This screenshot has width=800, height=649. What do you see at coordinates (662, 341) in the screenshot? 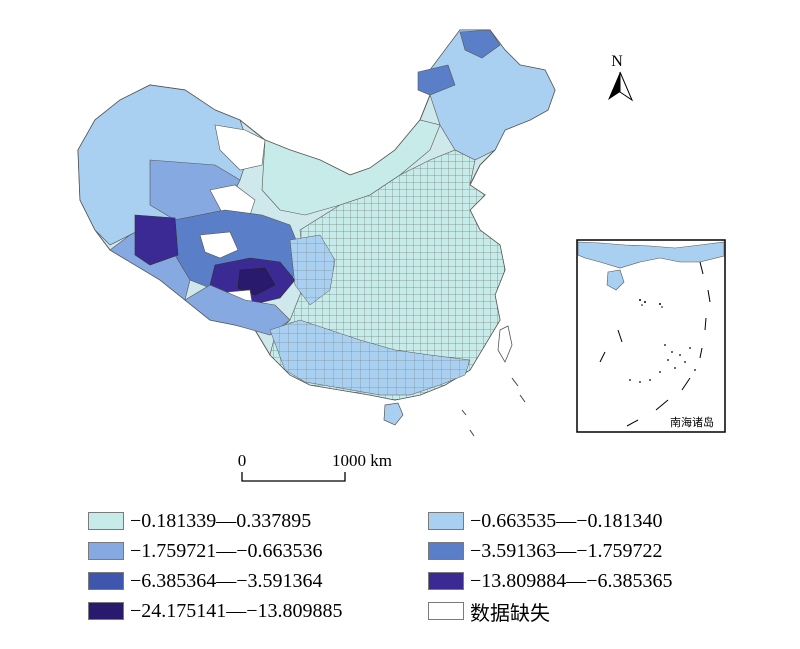
I see `inset-islands` at bounding box center [662, 341].